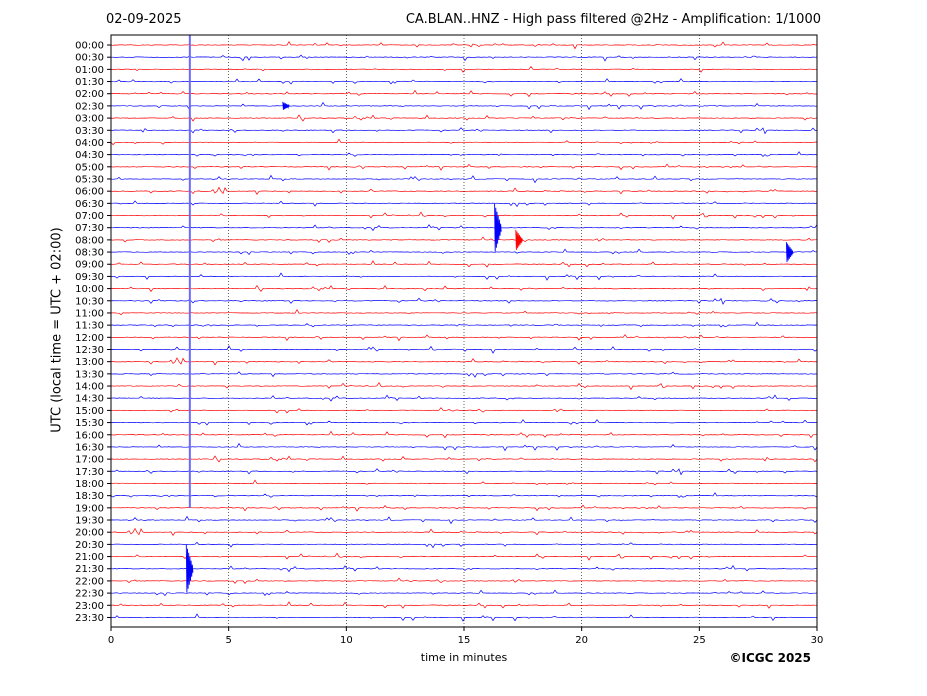 The image size is (927, 696). I want to click on y-tick-label: 21:30, so click(89, 569).